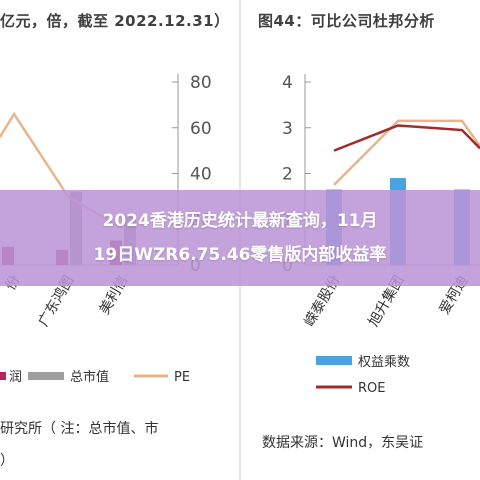 Image resolution: width=480 pixels, height=480 pixels. What do you see at coordinates (287, 175) in the screenshot?
I see `right-axis-tick-label: 2` at bounding box center [287, 175].